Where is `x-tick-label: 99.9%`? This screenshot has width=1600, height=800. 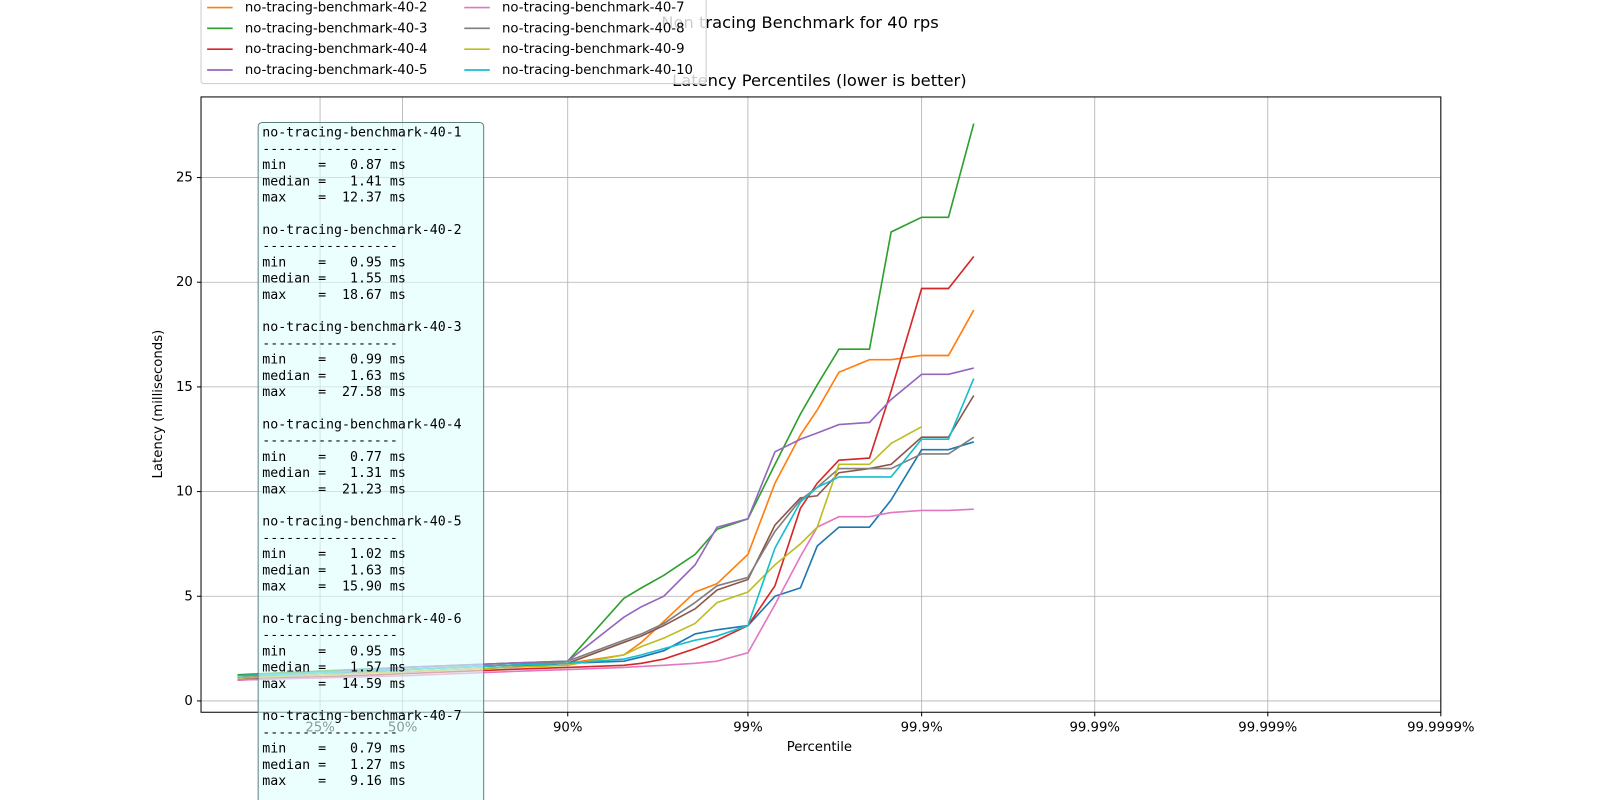 x-tick-label: 99.9% is located at coordinates (922, 728).